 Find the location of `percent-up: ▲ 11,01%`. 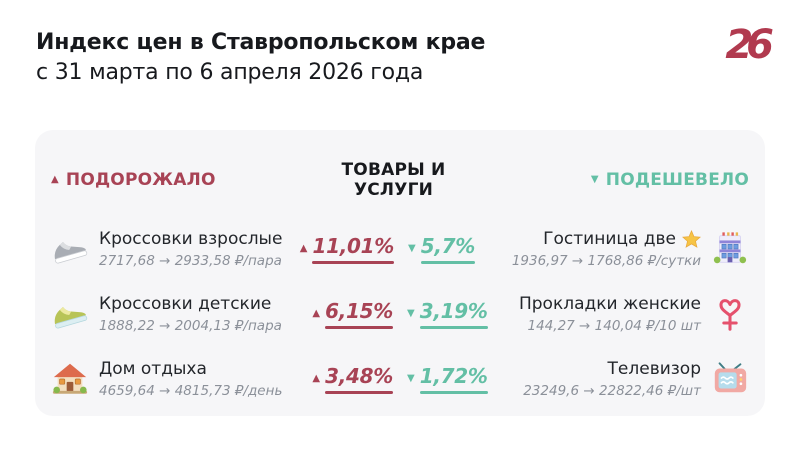

percent-up: ▲ 11,01% is located at coordinates (347, 249).